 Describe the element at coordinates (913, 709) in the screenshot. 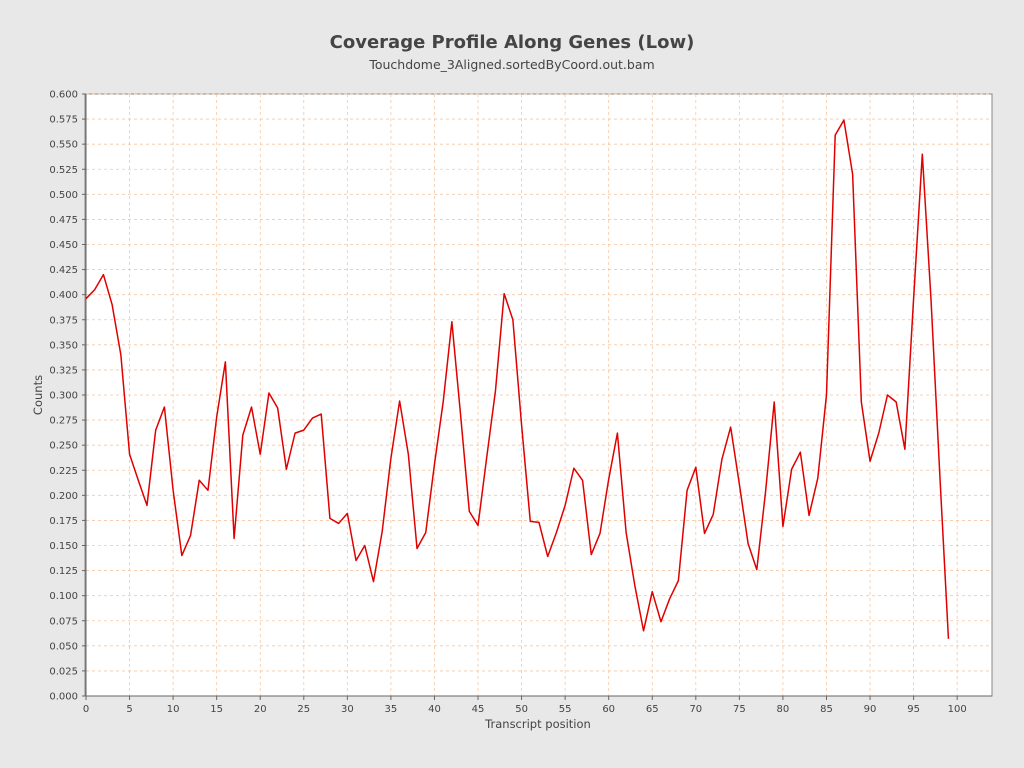

I see `x-tick-label: 95` at that location.